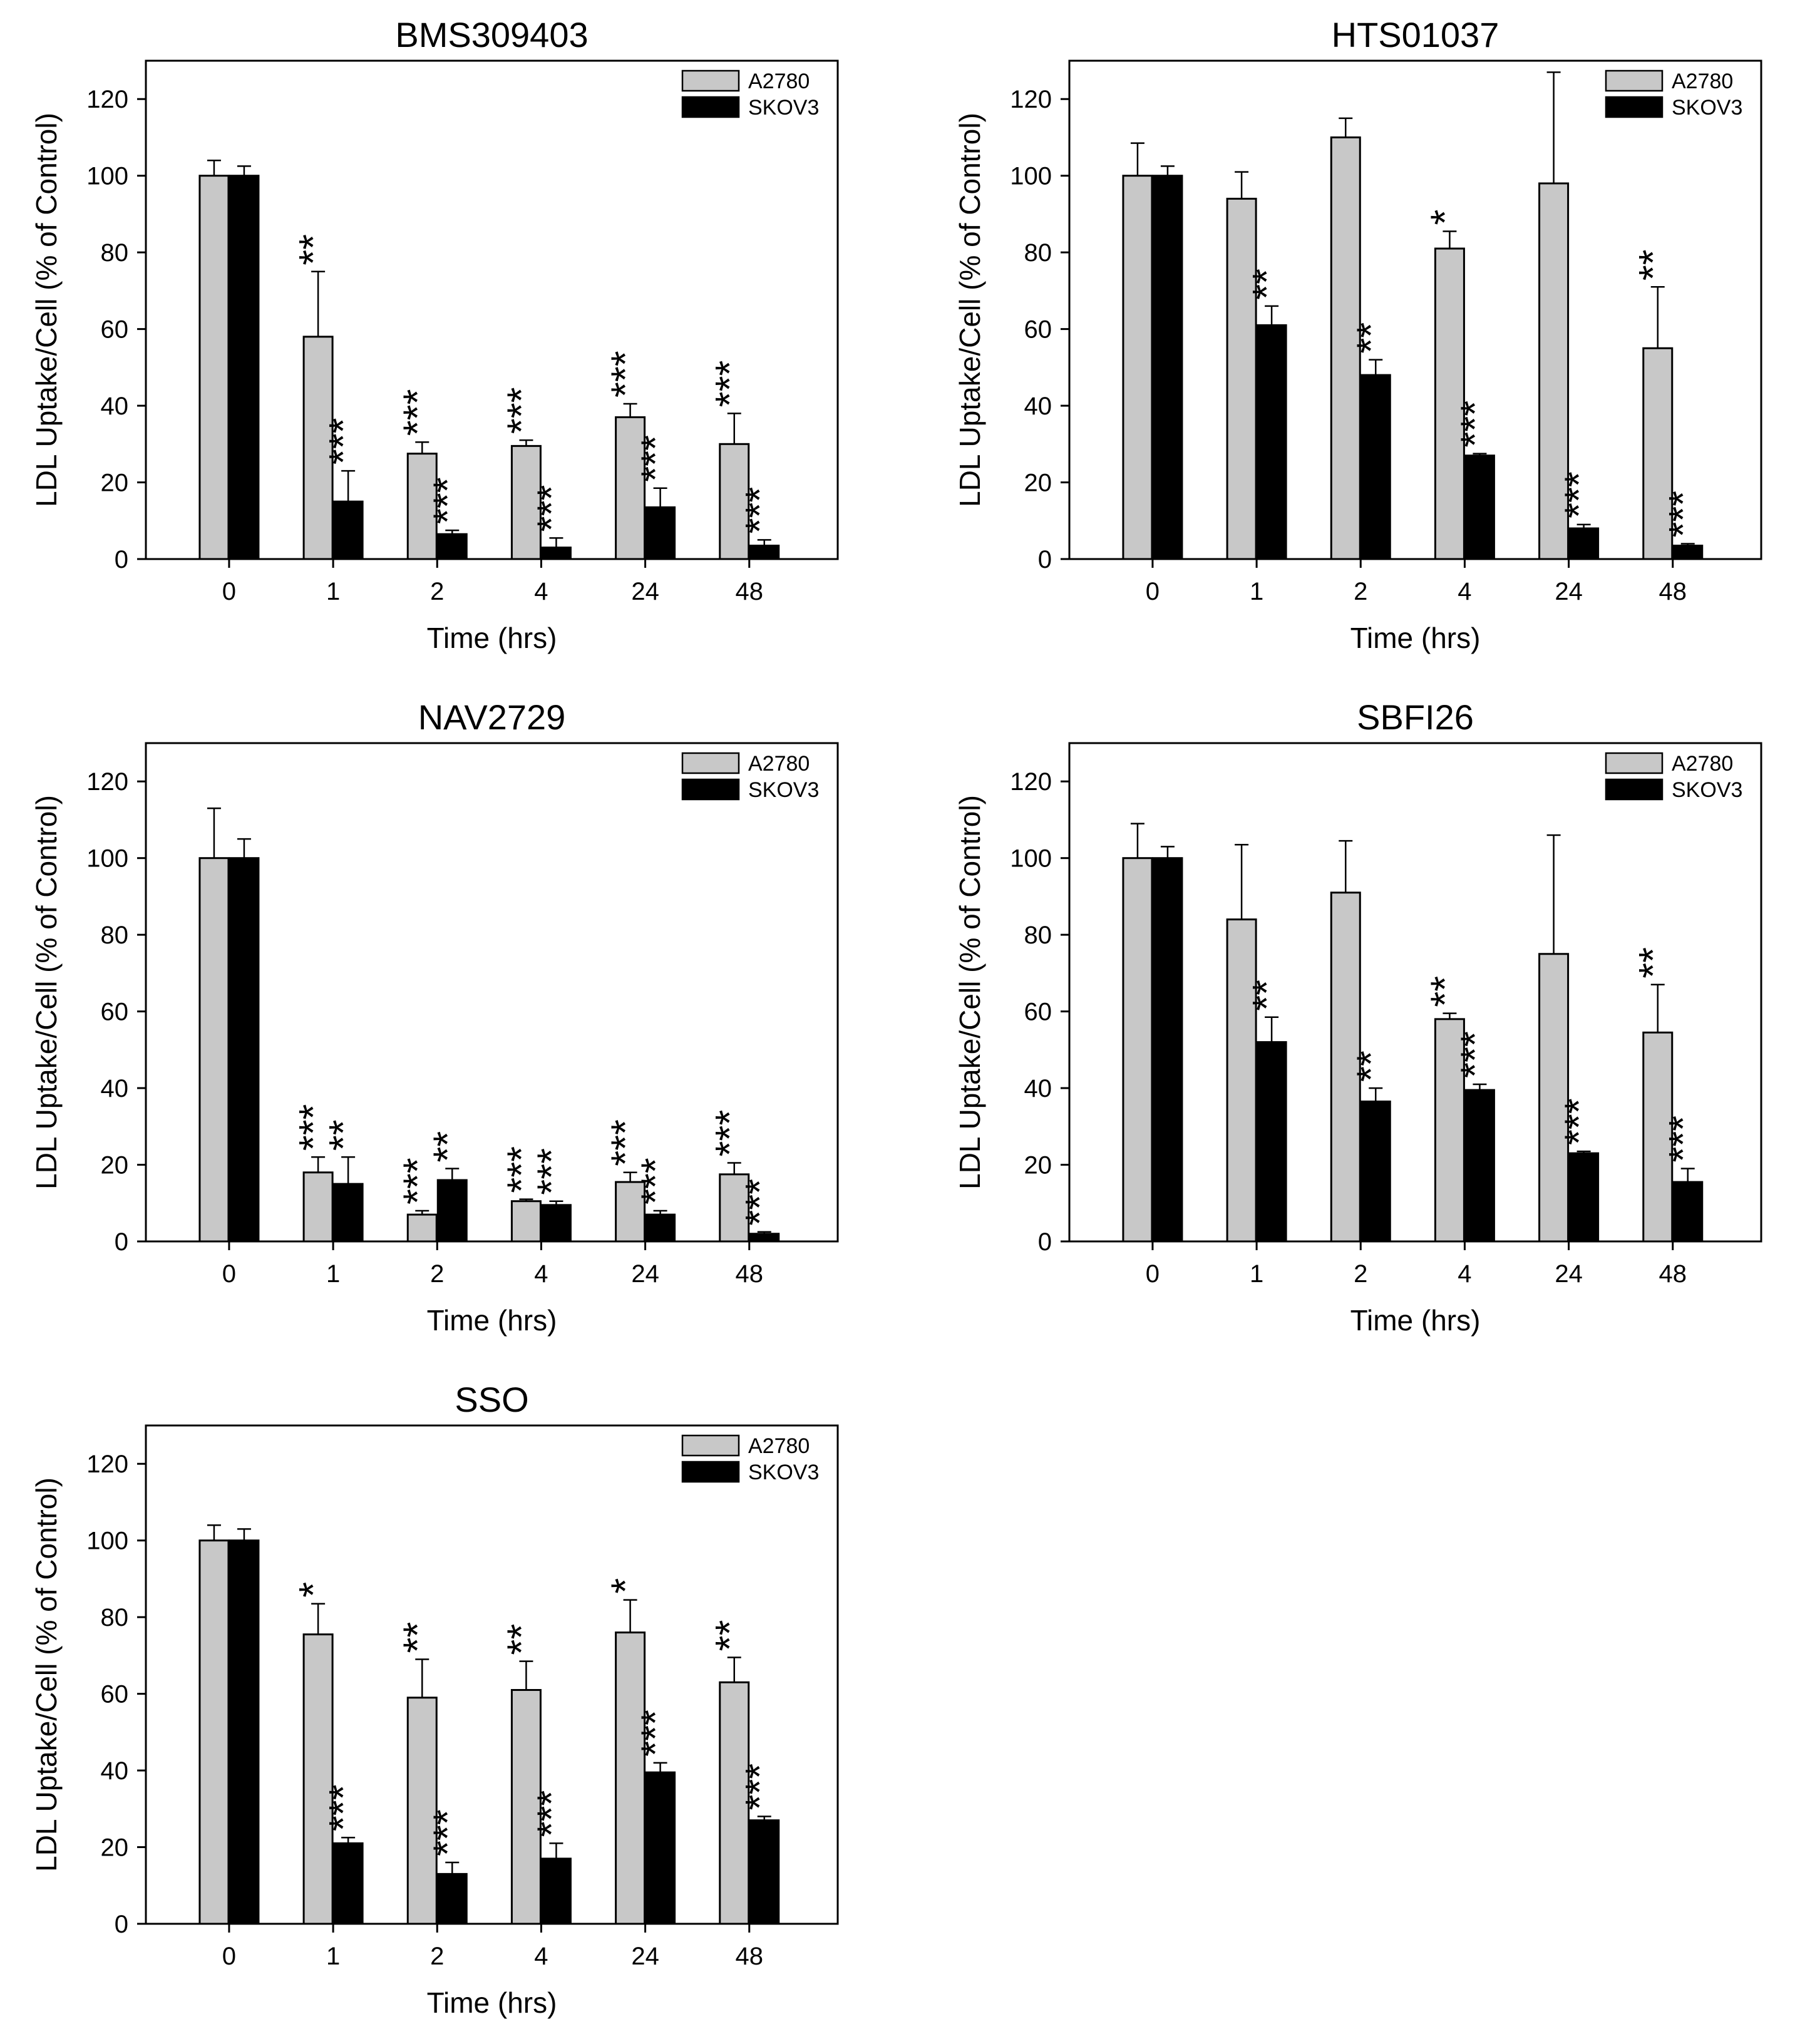 The image size is (1795, 2044). Describe the element at coordinates (1707, 108) in the screenshot. I see `legend-label-skov3: SKOV3` at that location.